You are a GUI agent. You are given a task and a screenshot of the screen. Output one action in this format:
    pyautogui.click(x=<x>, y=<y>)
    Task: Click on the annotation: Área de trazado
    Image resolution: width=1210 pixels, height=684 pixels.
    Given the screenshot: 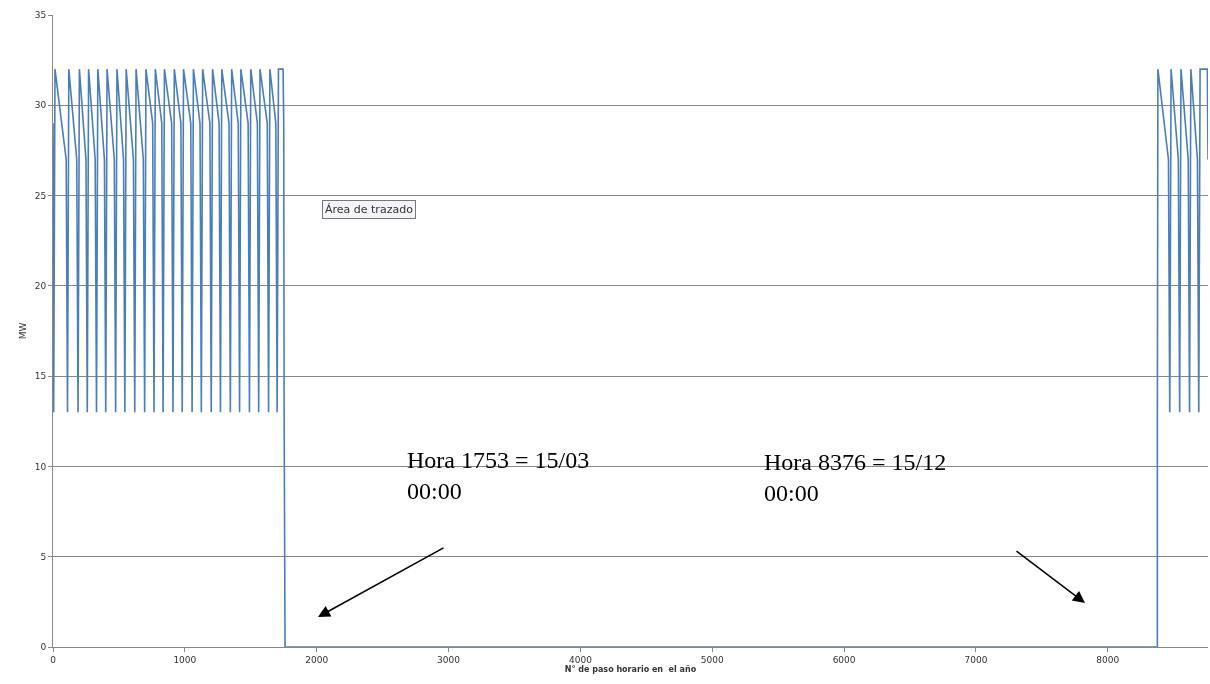 What is the action you would take?
    pyautogui.click(x=369, y=209)
    